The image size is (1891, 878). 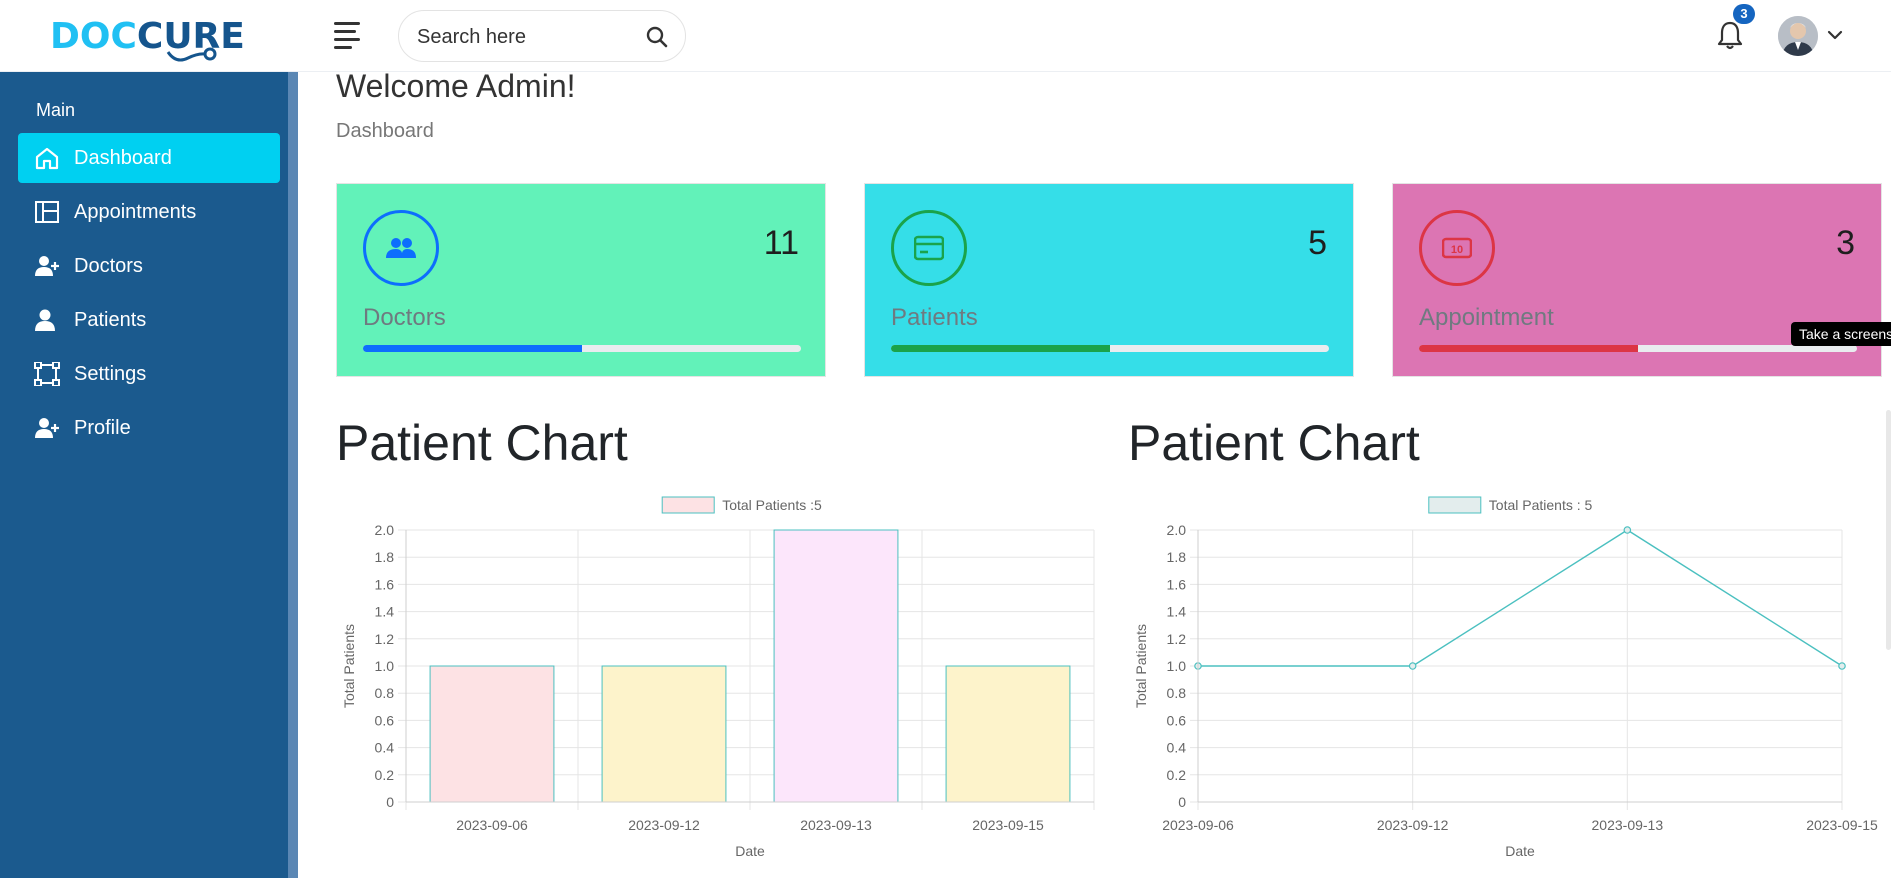 I want to click on stat-label: Patients, so click(x=934, y=317).